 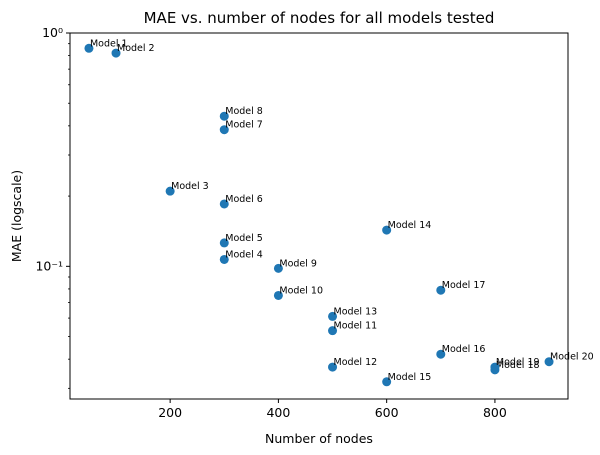 I want to click on y-tick-label: 10⁻¹, so click(x=49, y=265).